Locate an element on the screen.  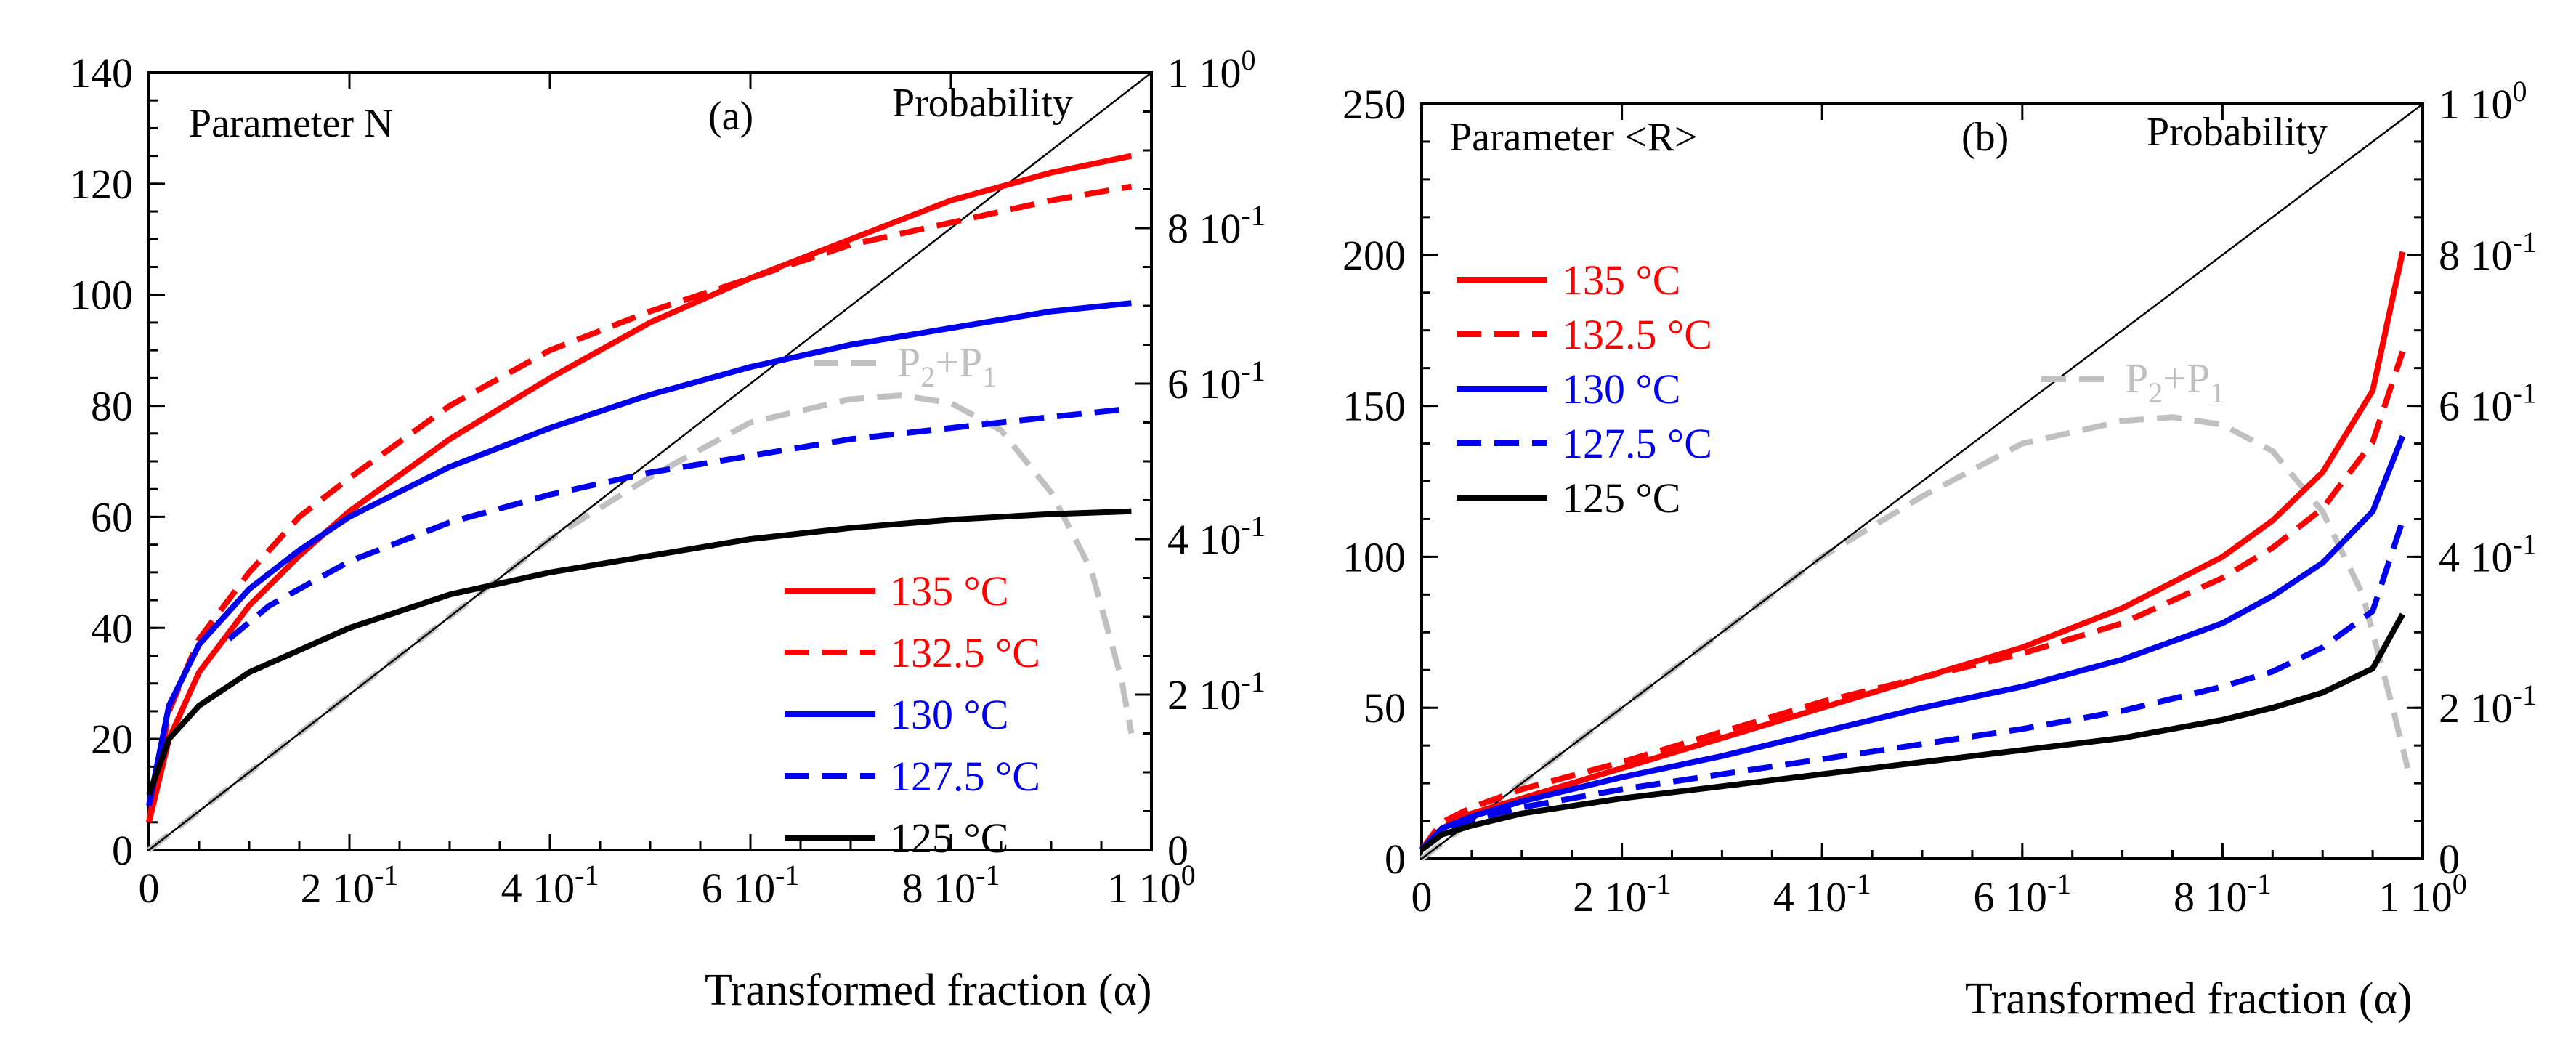
panel-a-ytick-label: 100 is located at coordinates (101, 295).